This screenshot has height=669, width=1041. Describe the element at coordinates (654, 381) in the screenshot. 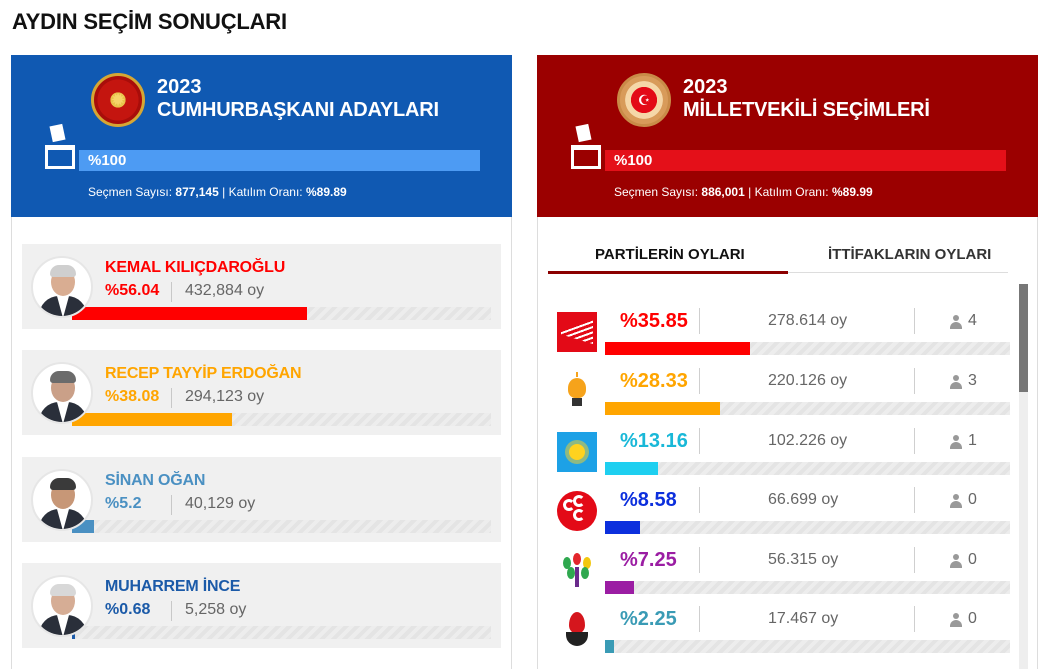

I see `party-percentage: %28.33` at that location.